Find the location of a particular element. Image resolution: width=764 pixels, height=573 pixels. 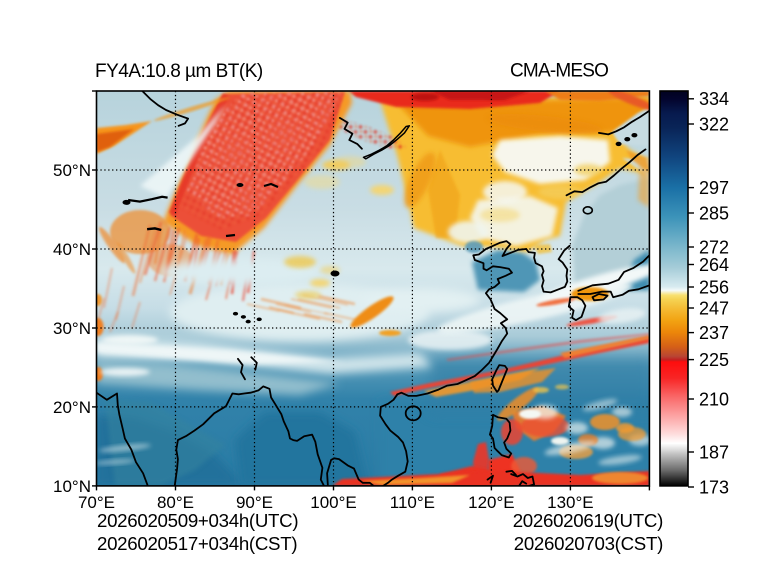

svg-text: 225 is located at coordinates (714, 360).